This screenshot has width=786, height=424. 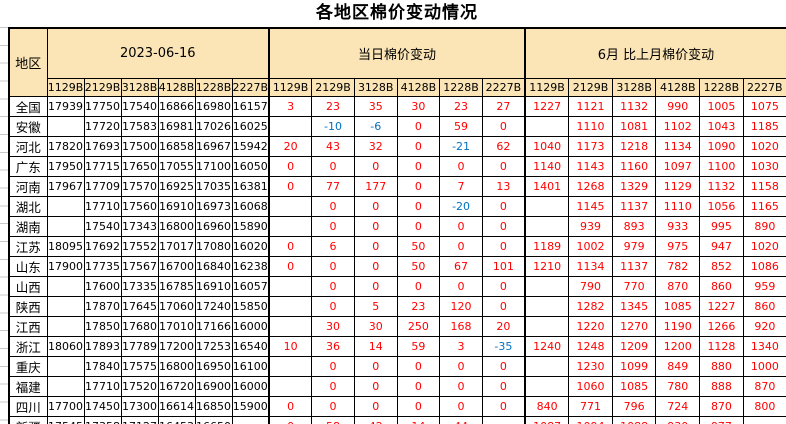 What do you see at coordinates (678, 126) in the screenshot?
I see `monthly-change-cell: 1102` at bounding box center [678, 126].